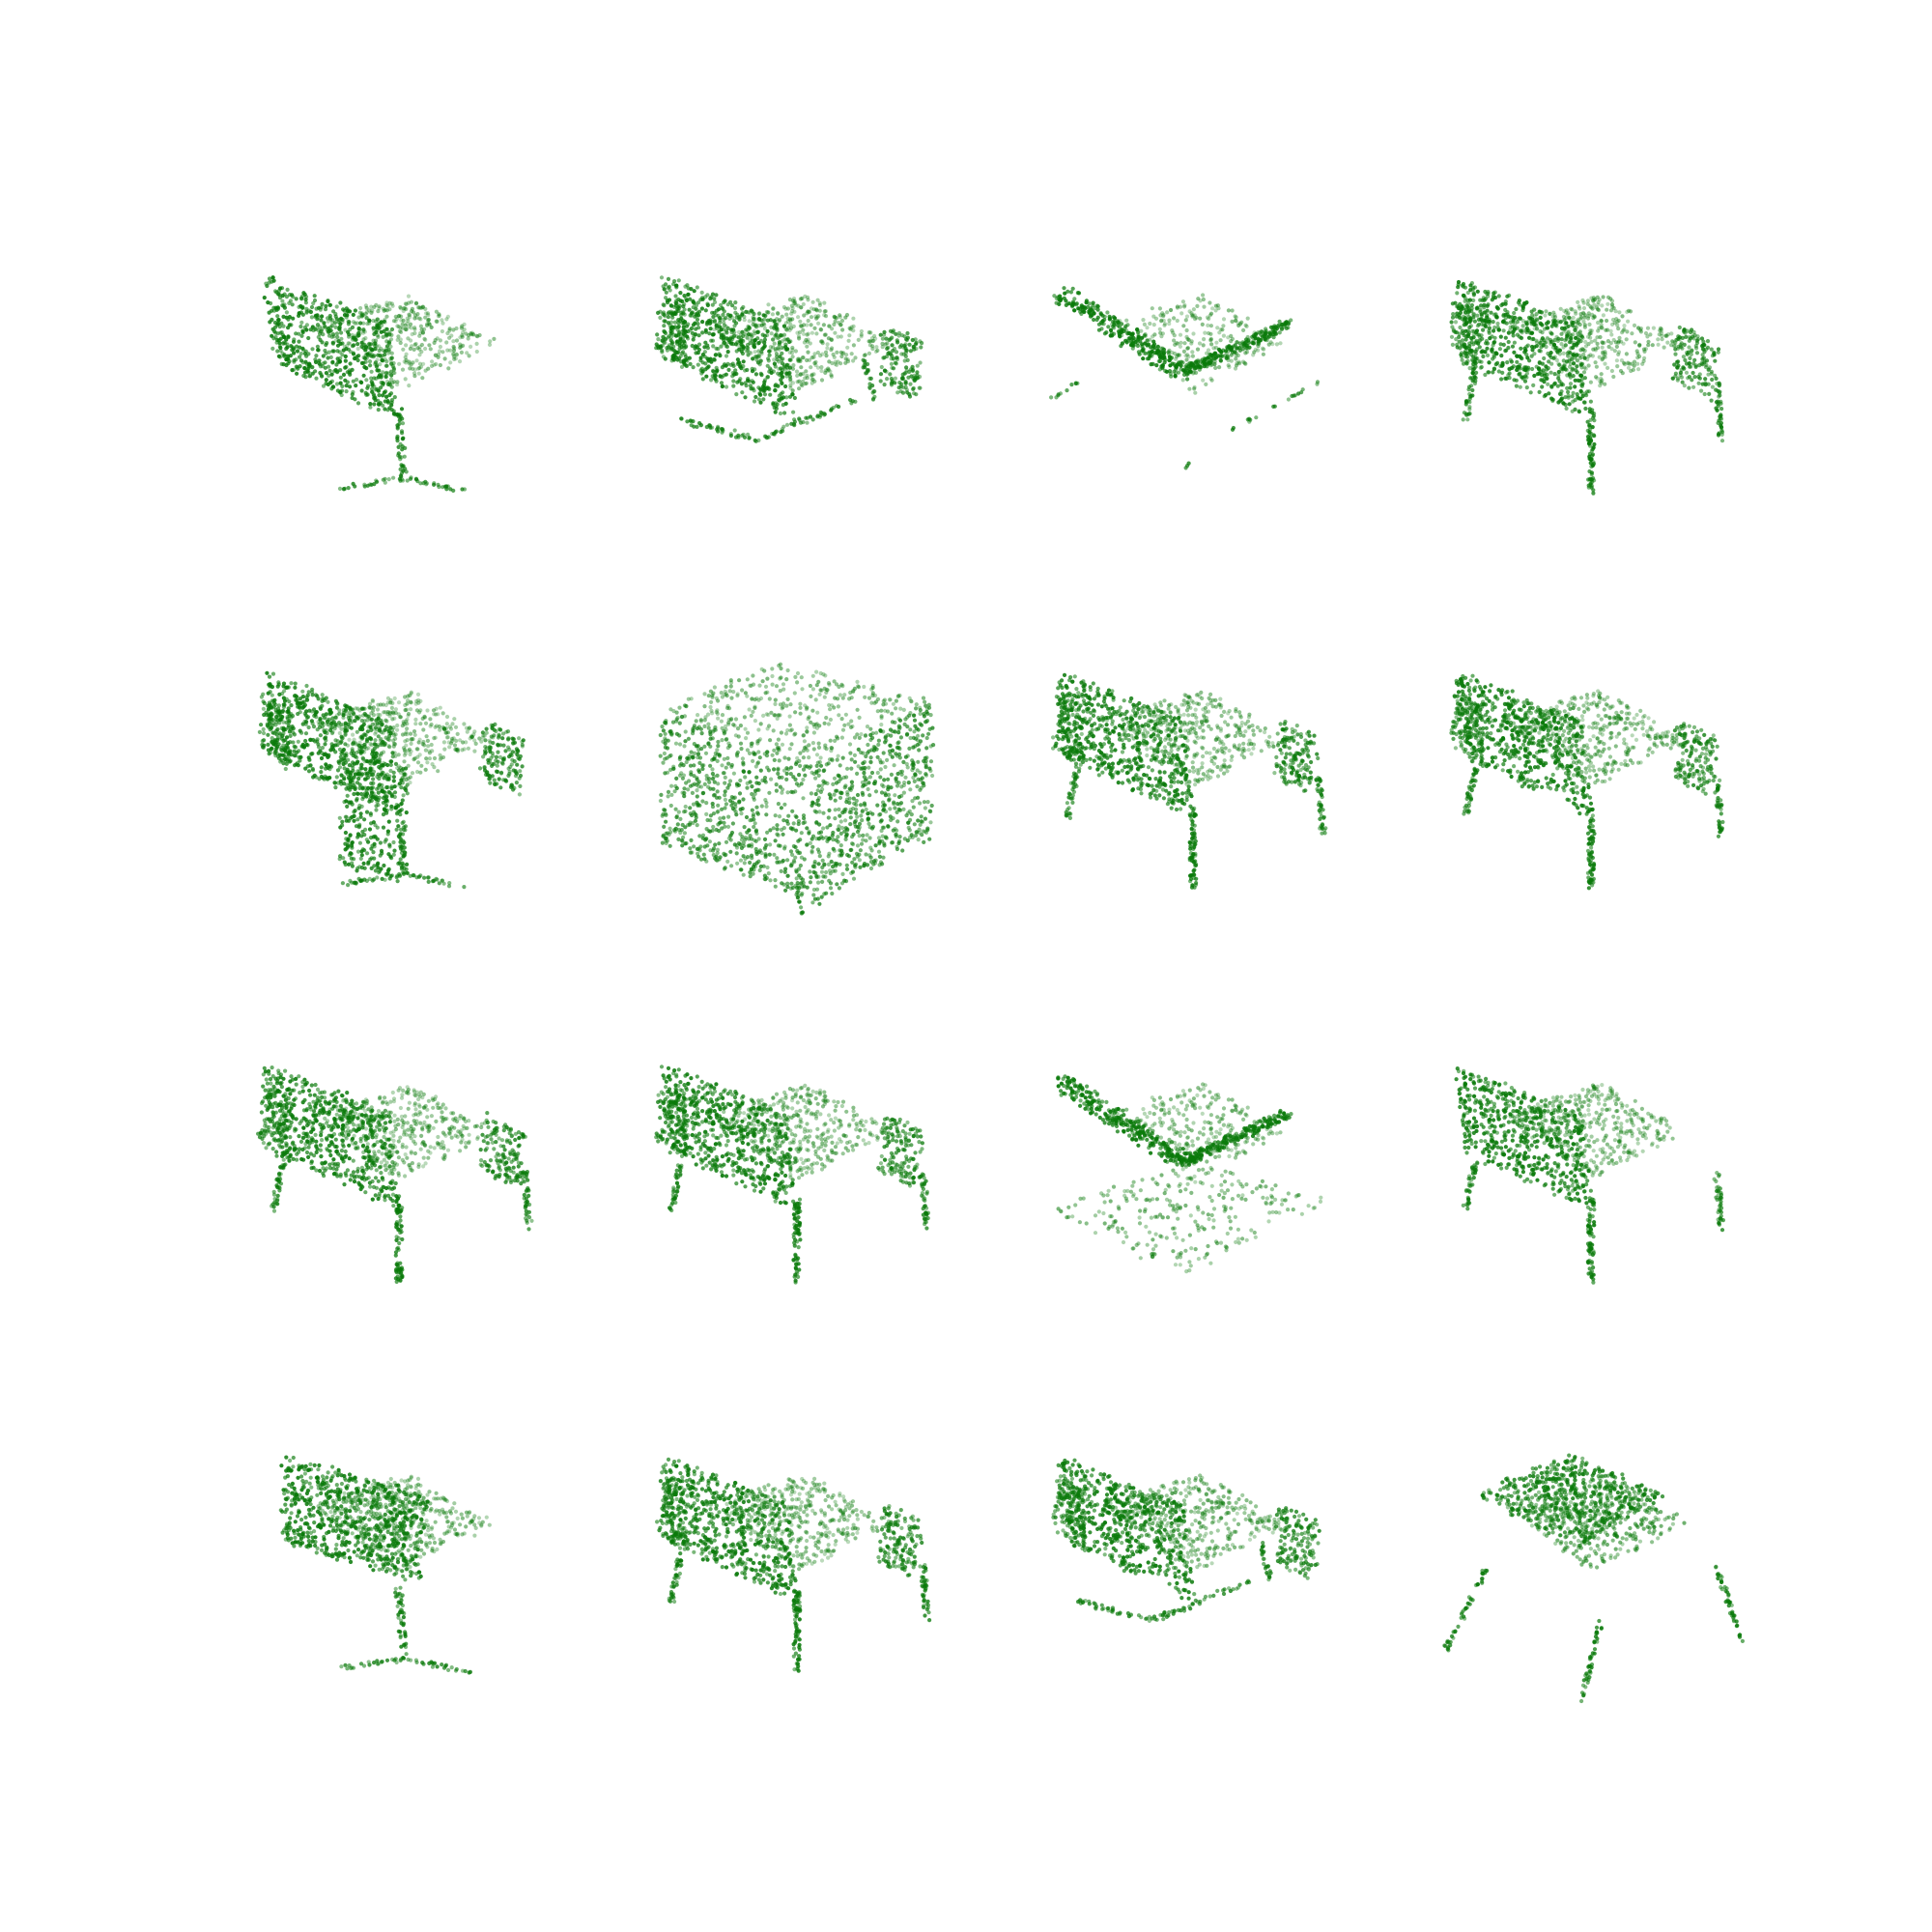  What do you see at coordinates (395, 1174) in the screenshot?
I see `point-cloud-r3c1` at bounding box center [395, 1174].